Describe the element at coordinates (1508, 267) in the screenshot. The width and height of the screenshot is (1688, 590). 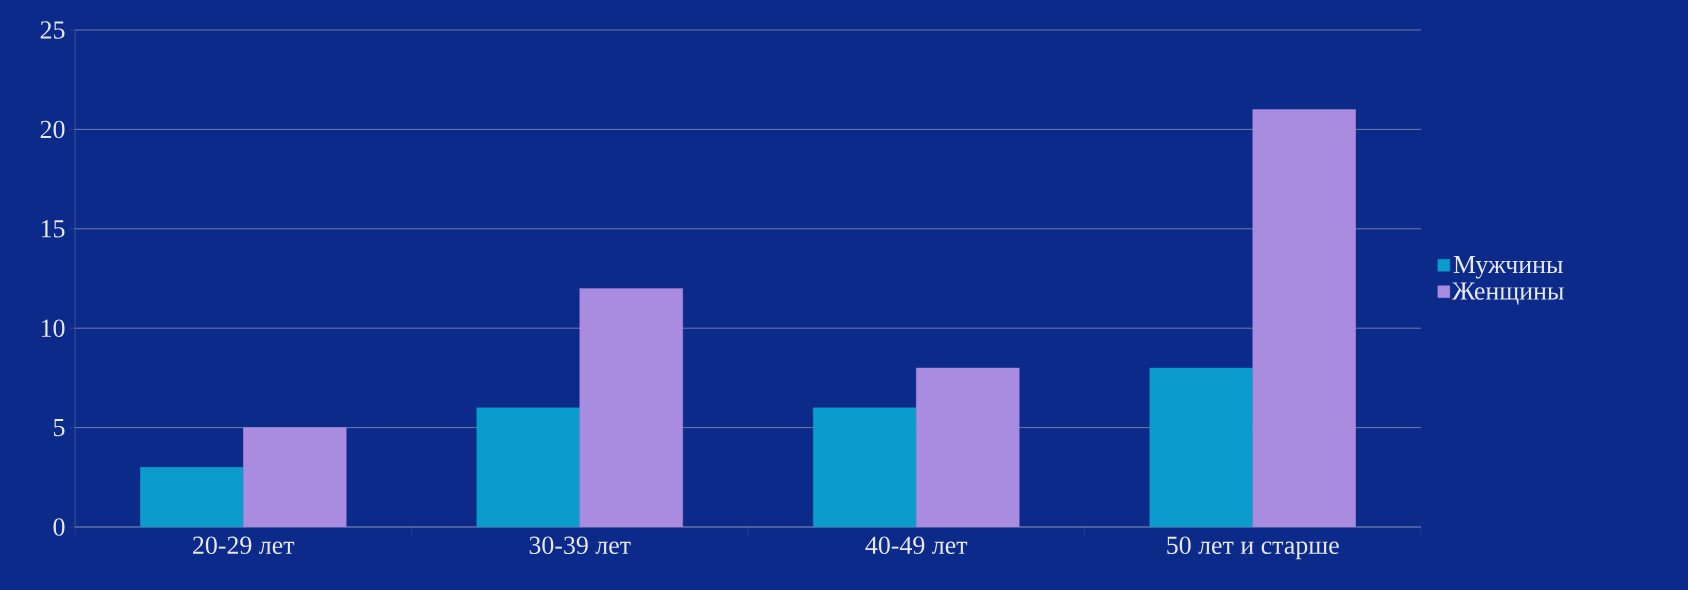
I see `legend-label: Мужчины` at that location.